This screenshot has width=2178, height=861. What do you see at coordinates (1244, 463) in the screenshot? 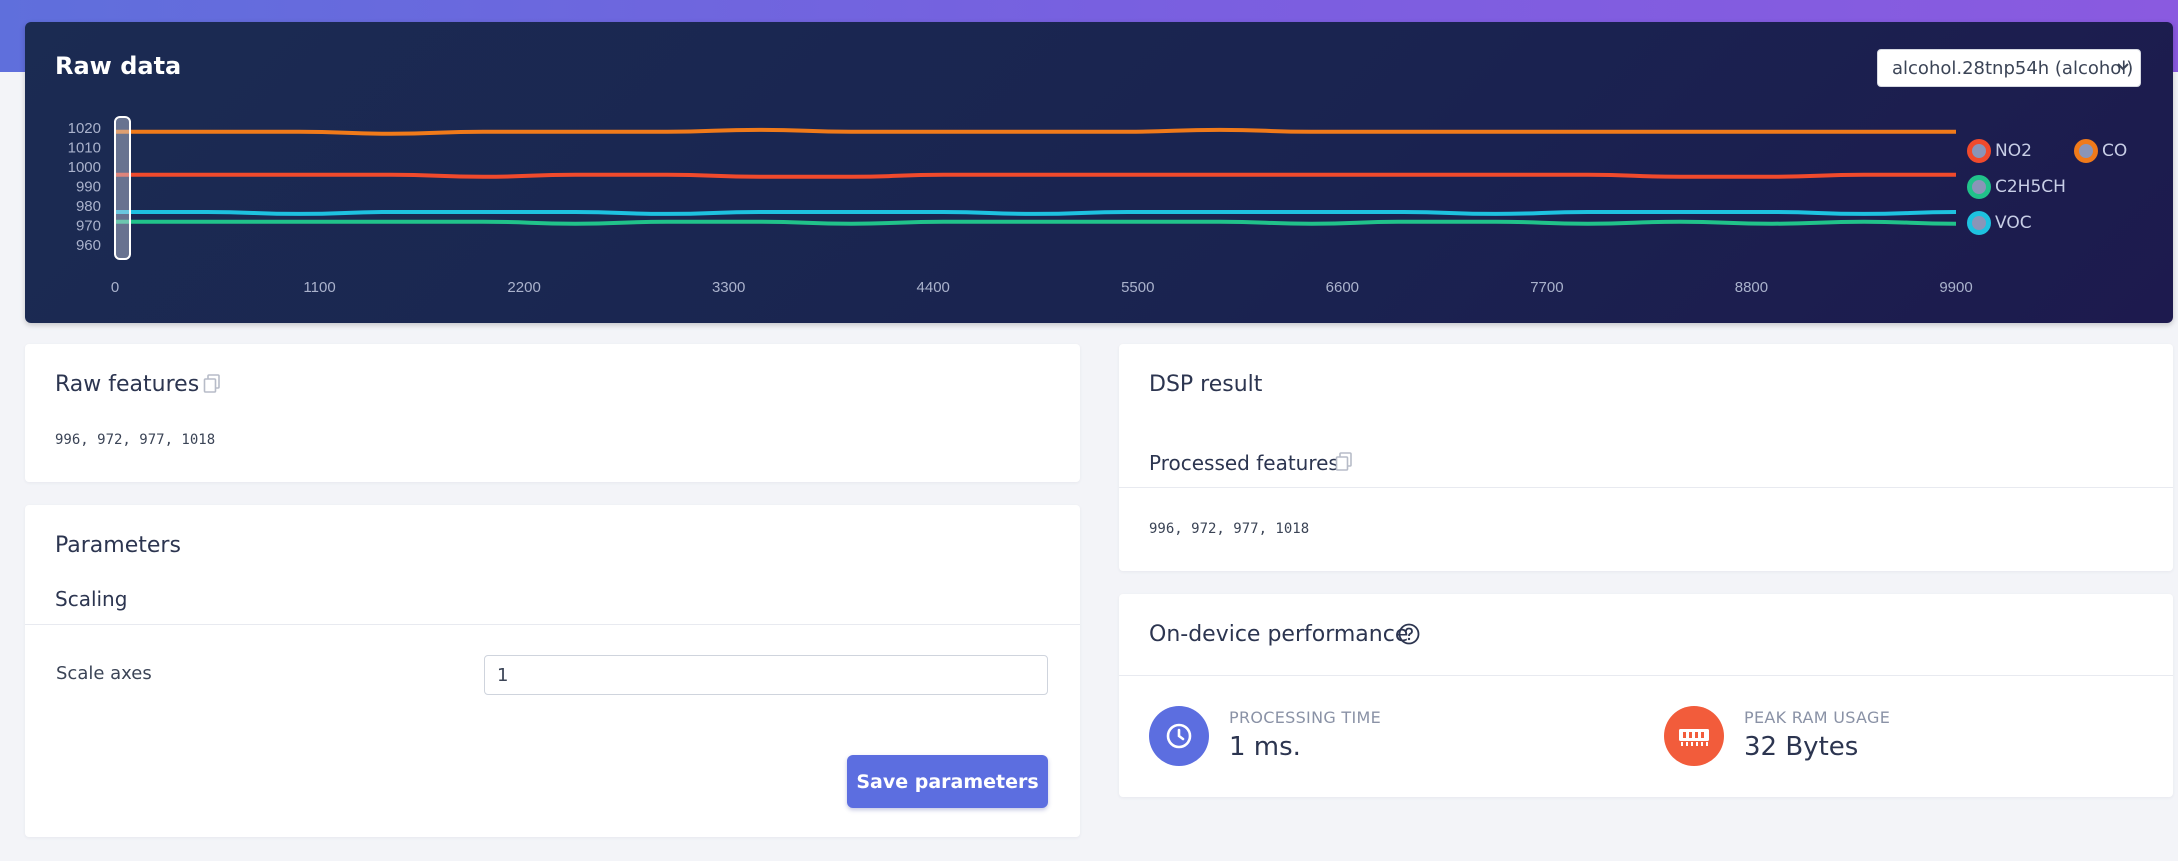
I see `processed-features-title: Processed features` at bounding box center [1244, 463].